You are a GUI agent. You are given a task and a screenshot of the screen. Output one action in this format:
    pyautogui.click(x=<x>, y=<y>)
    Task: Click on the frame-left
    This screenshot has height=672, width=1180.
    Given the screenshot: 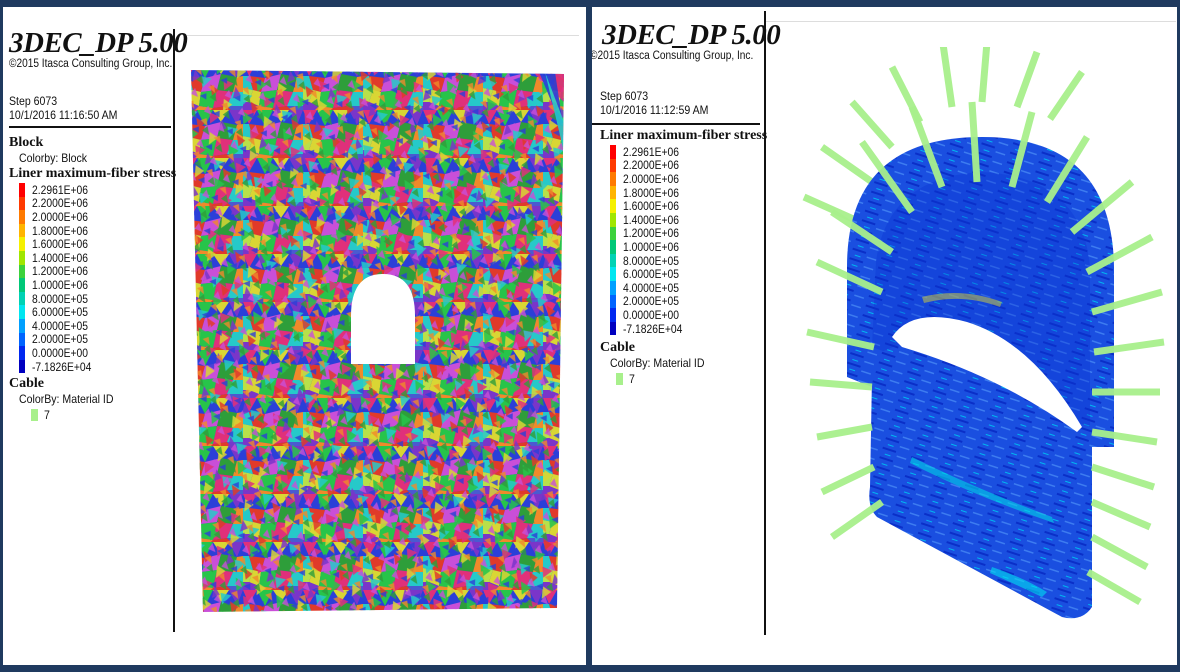 What is the action you would take?
    pyautogui.click(x=1, y=336)
    